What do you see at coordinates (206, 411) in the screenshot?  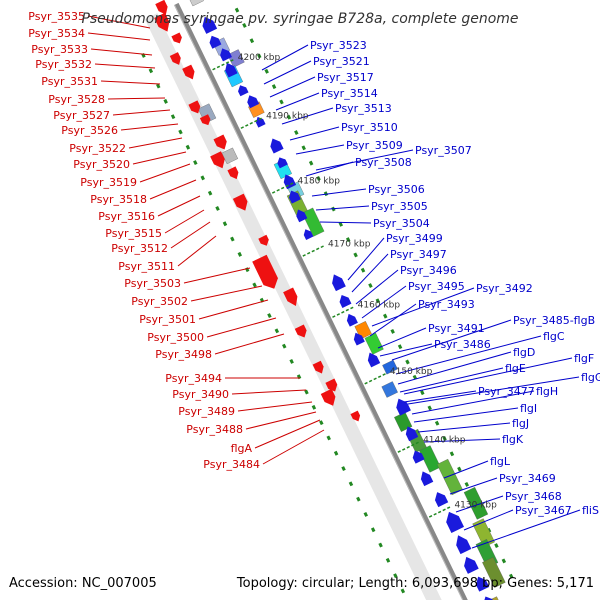 I see `gene-label-left: Psyr_3489` at bounding box center [206, 411].